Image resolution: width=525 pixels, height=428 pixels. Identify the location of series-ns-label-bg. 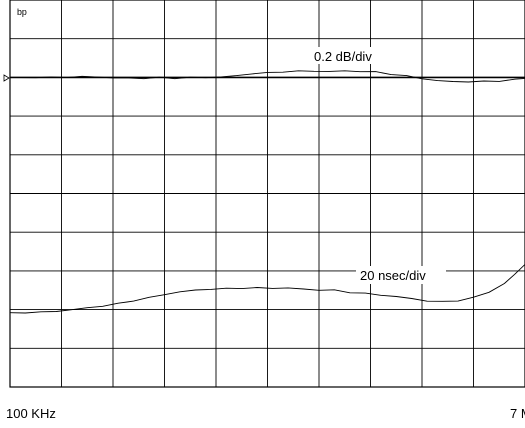
(401, 275).